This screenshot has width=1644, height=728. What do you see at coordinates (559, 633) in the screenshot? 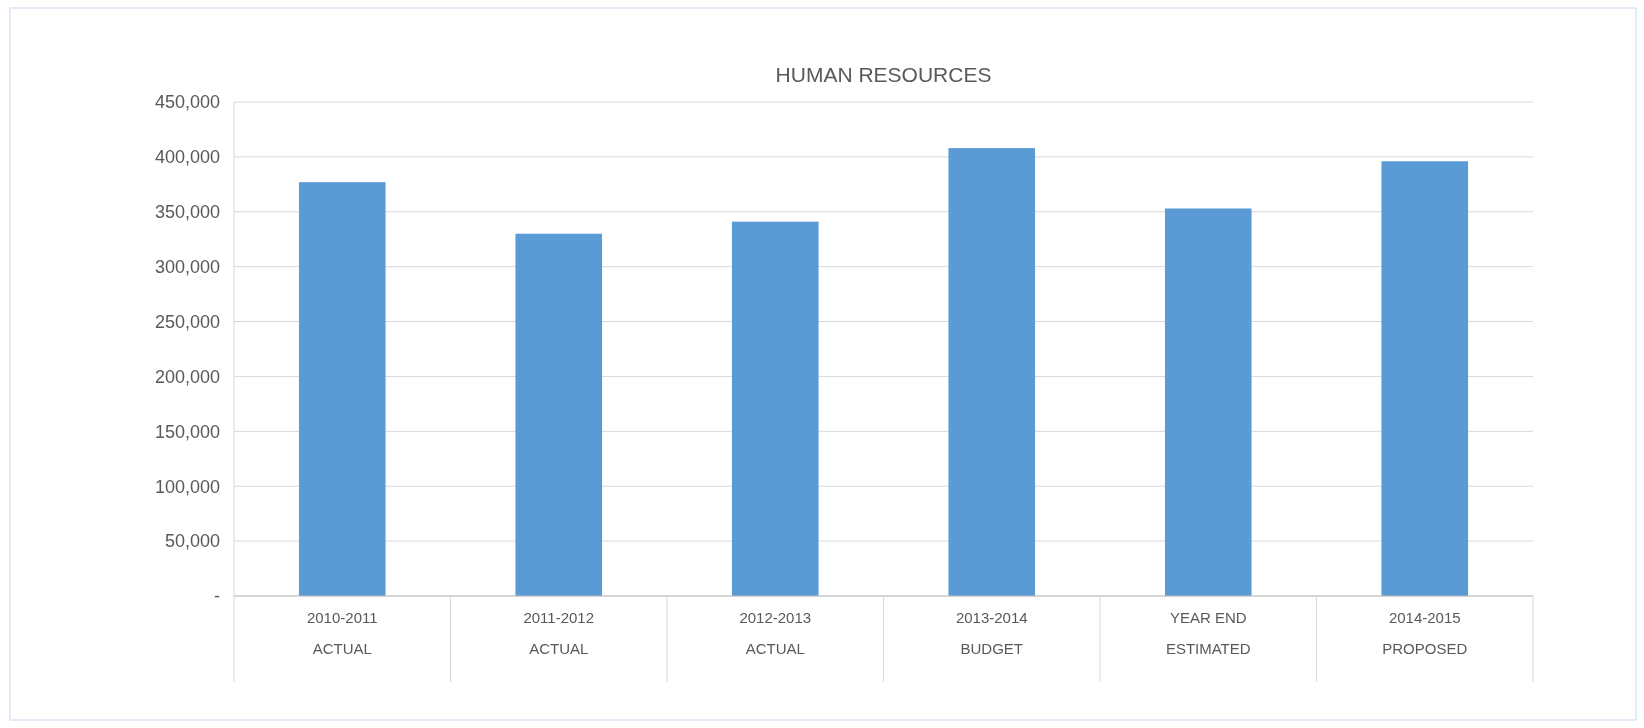
I see `x-tick-label: 2011-2012 ACTUAL` at bounding box center [559, 633].